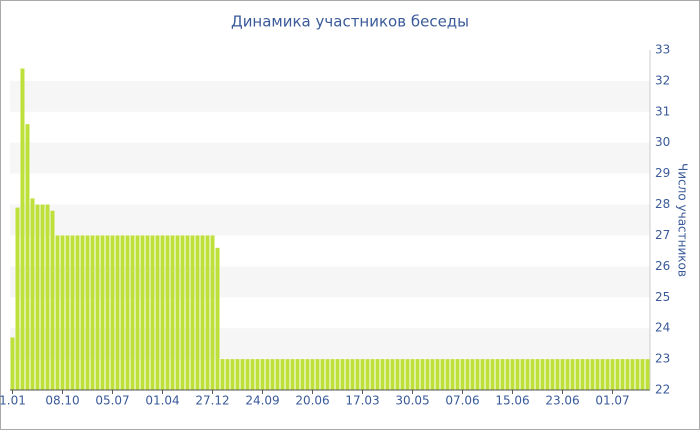 Image resolution: width=700 pixels, height=430 pixels. What do you see at coordinates (662, 80) in the screenshot?
I see `y-tick-label: 32` at bounding box center [662, 80].